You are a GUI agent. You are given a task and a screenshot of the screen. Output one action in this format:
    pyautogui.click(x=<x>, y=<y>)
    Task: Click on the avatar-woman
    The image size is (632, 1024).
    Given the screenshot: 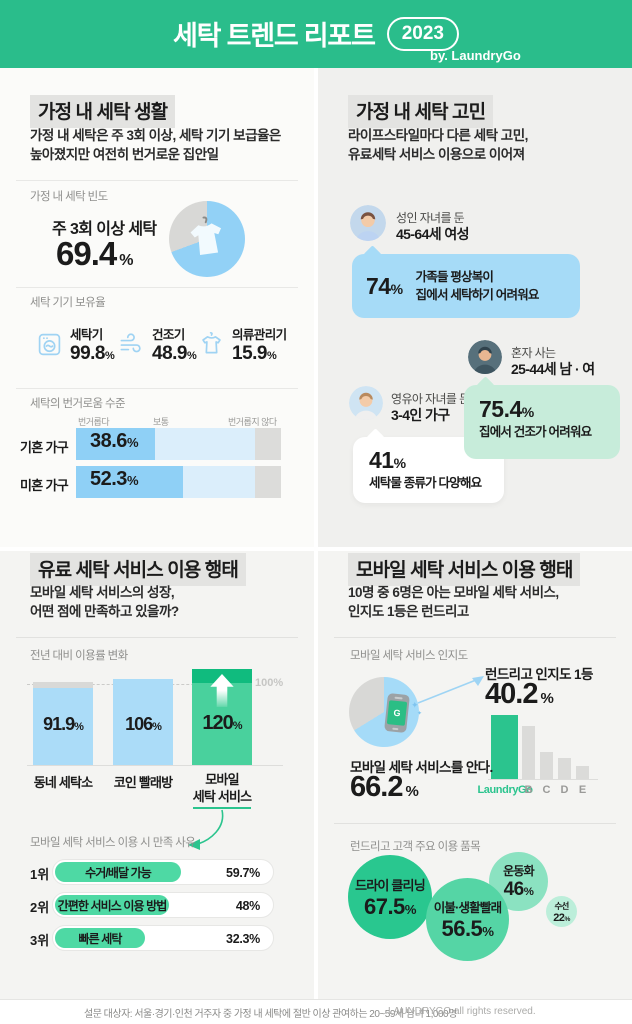 What is the action you would take?
    pyautogui.click(x=368, y=223)
    